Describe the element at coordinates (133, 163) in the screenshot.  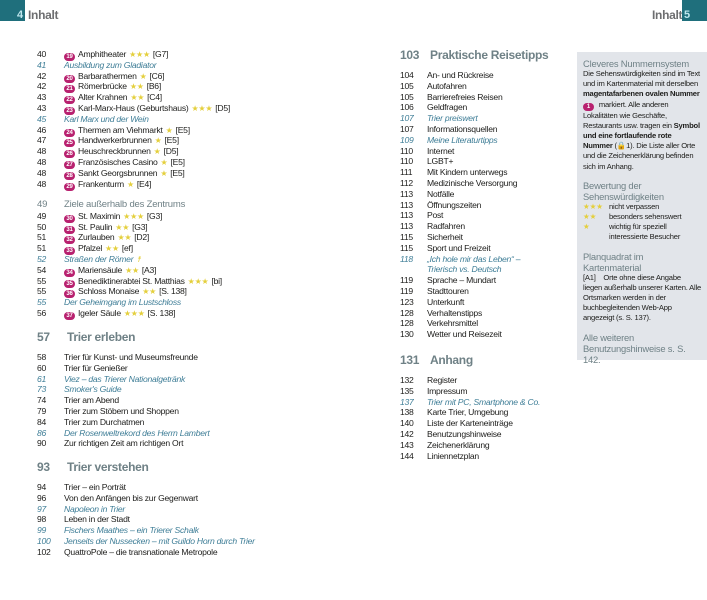
I see `toc-entry: 48 27 Französisches Casino ★ [E5]` at that location.